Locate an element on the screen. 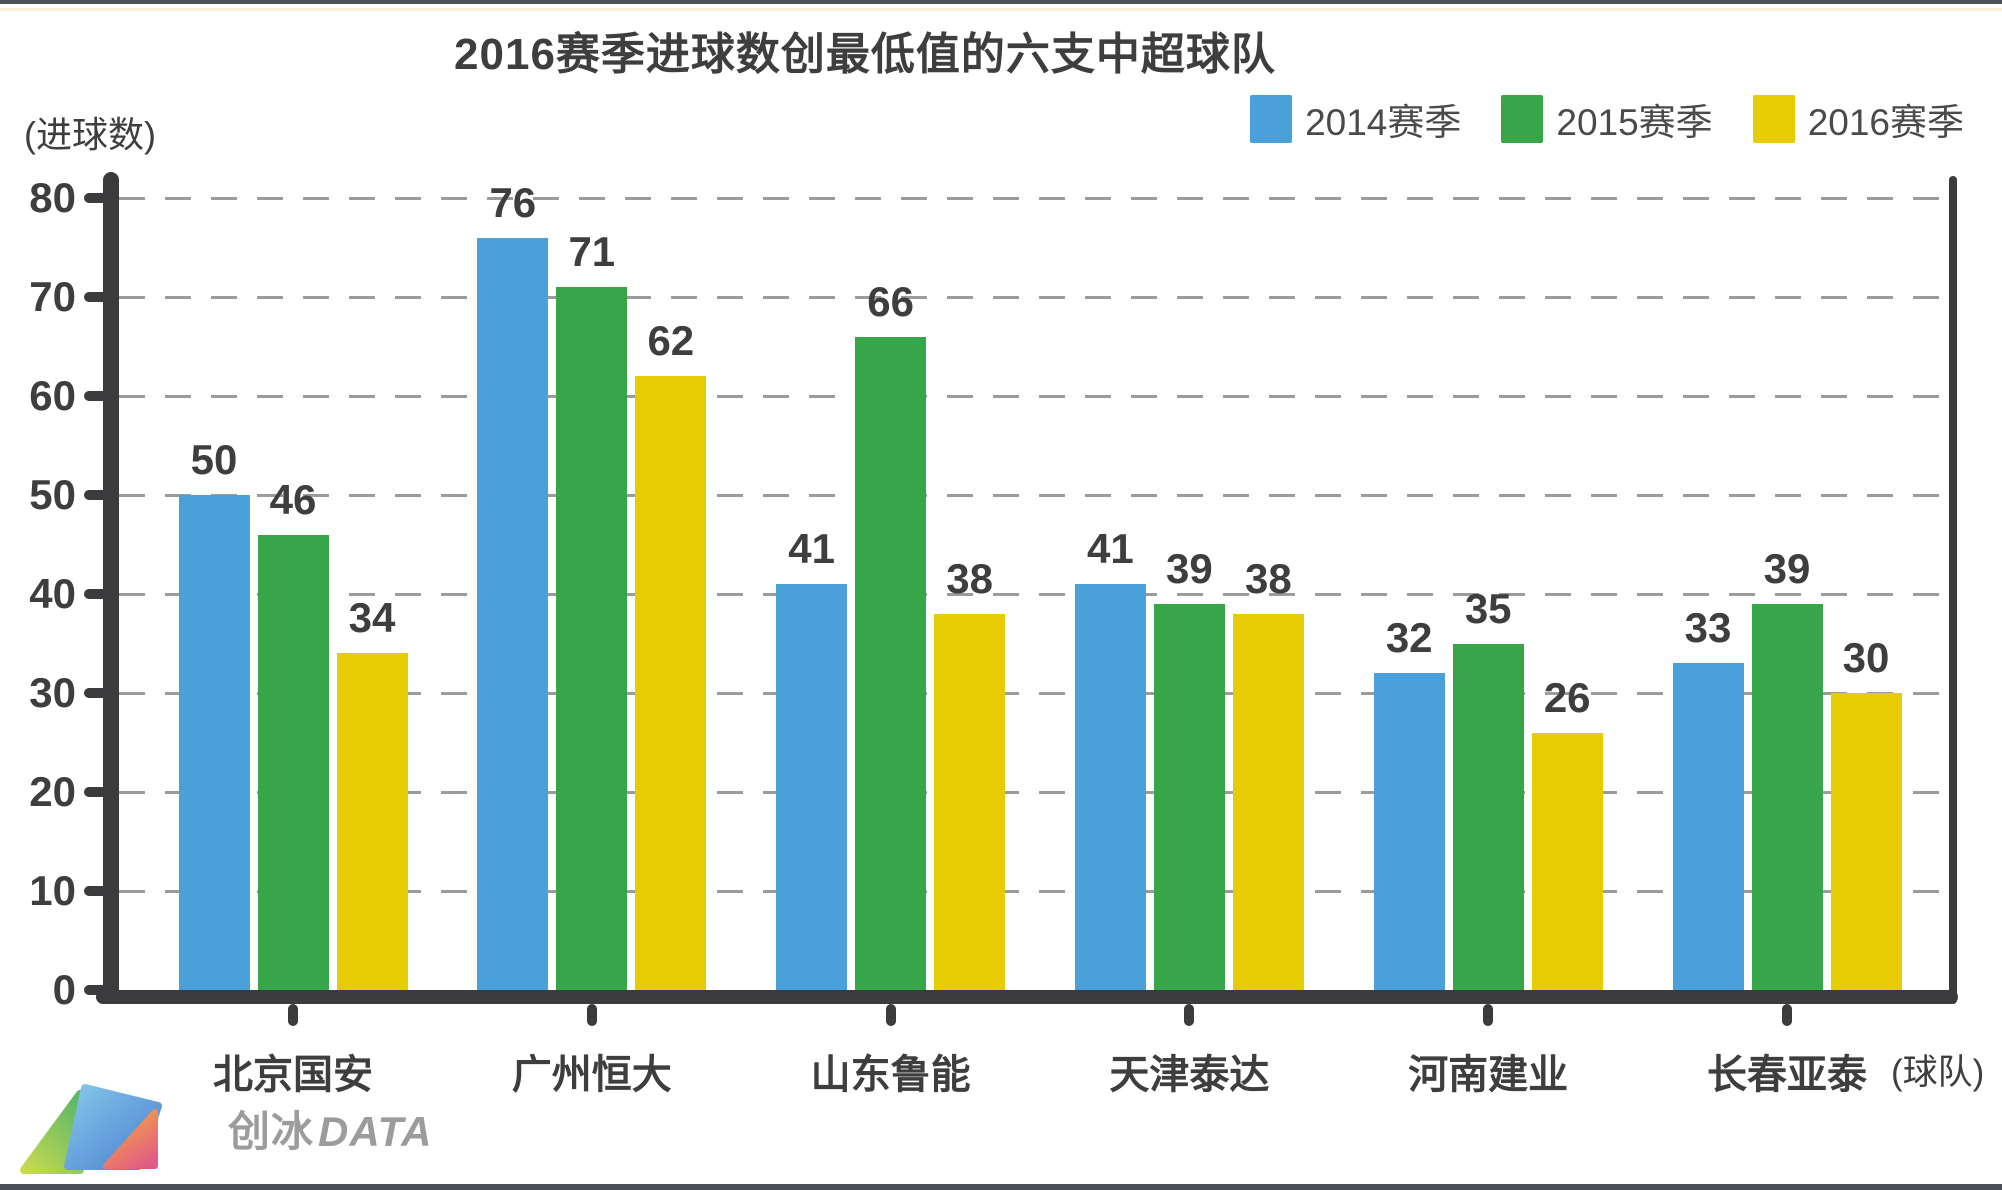  brand-logo-text-en: DATA is located at coordinates (375, 1131).